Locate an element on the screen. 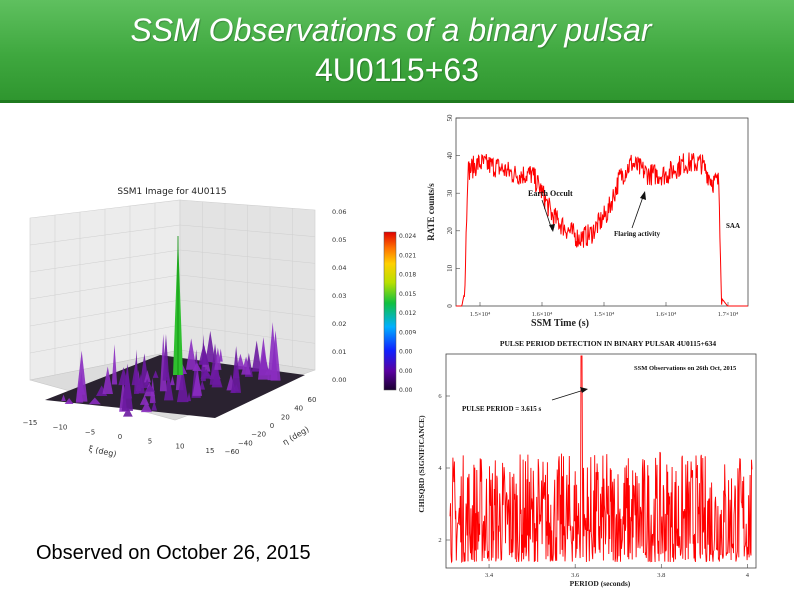  light-curve-x-tick: 1.5×10⁴ is located at coordinates (604, 314).